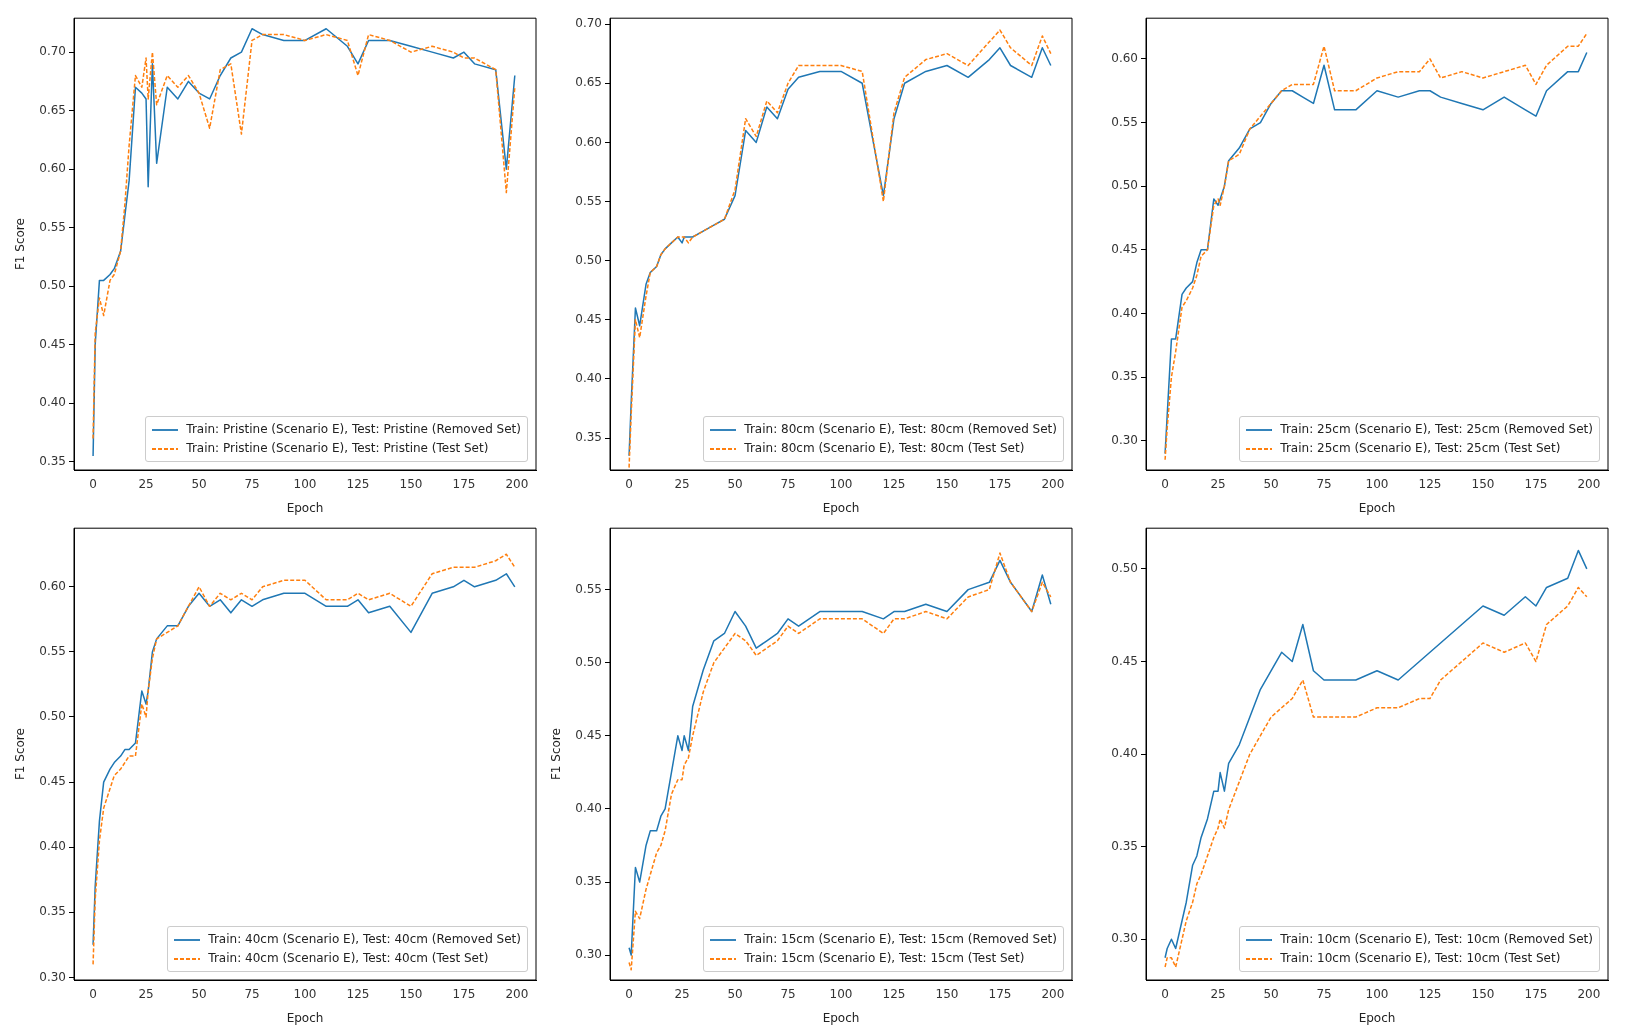  What do you see at coordinates (1436, 939) in the screenshot?
I see `legend-label: Train: 10cm (Scenario E), Test: 10cm (Removed Set)` at bounding box center [1436, 939].